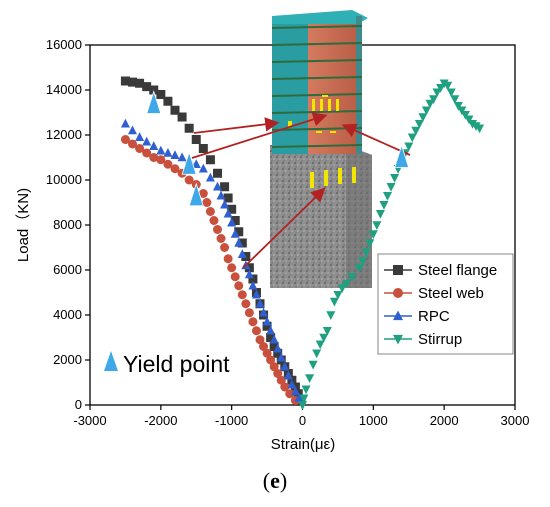 The height and width of the screenshot is (507, 550). I want to click on legend-label: RPC, so click(434, 316).